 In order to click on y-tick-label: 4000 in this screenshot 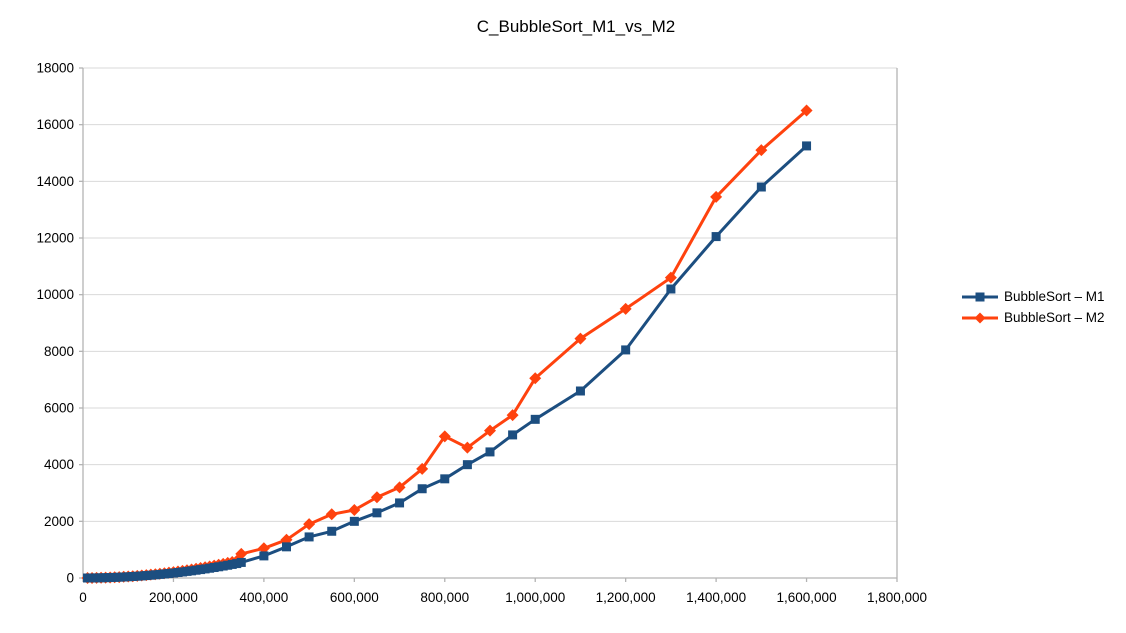, I will do `click(59, 464)`.